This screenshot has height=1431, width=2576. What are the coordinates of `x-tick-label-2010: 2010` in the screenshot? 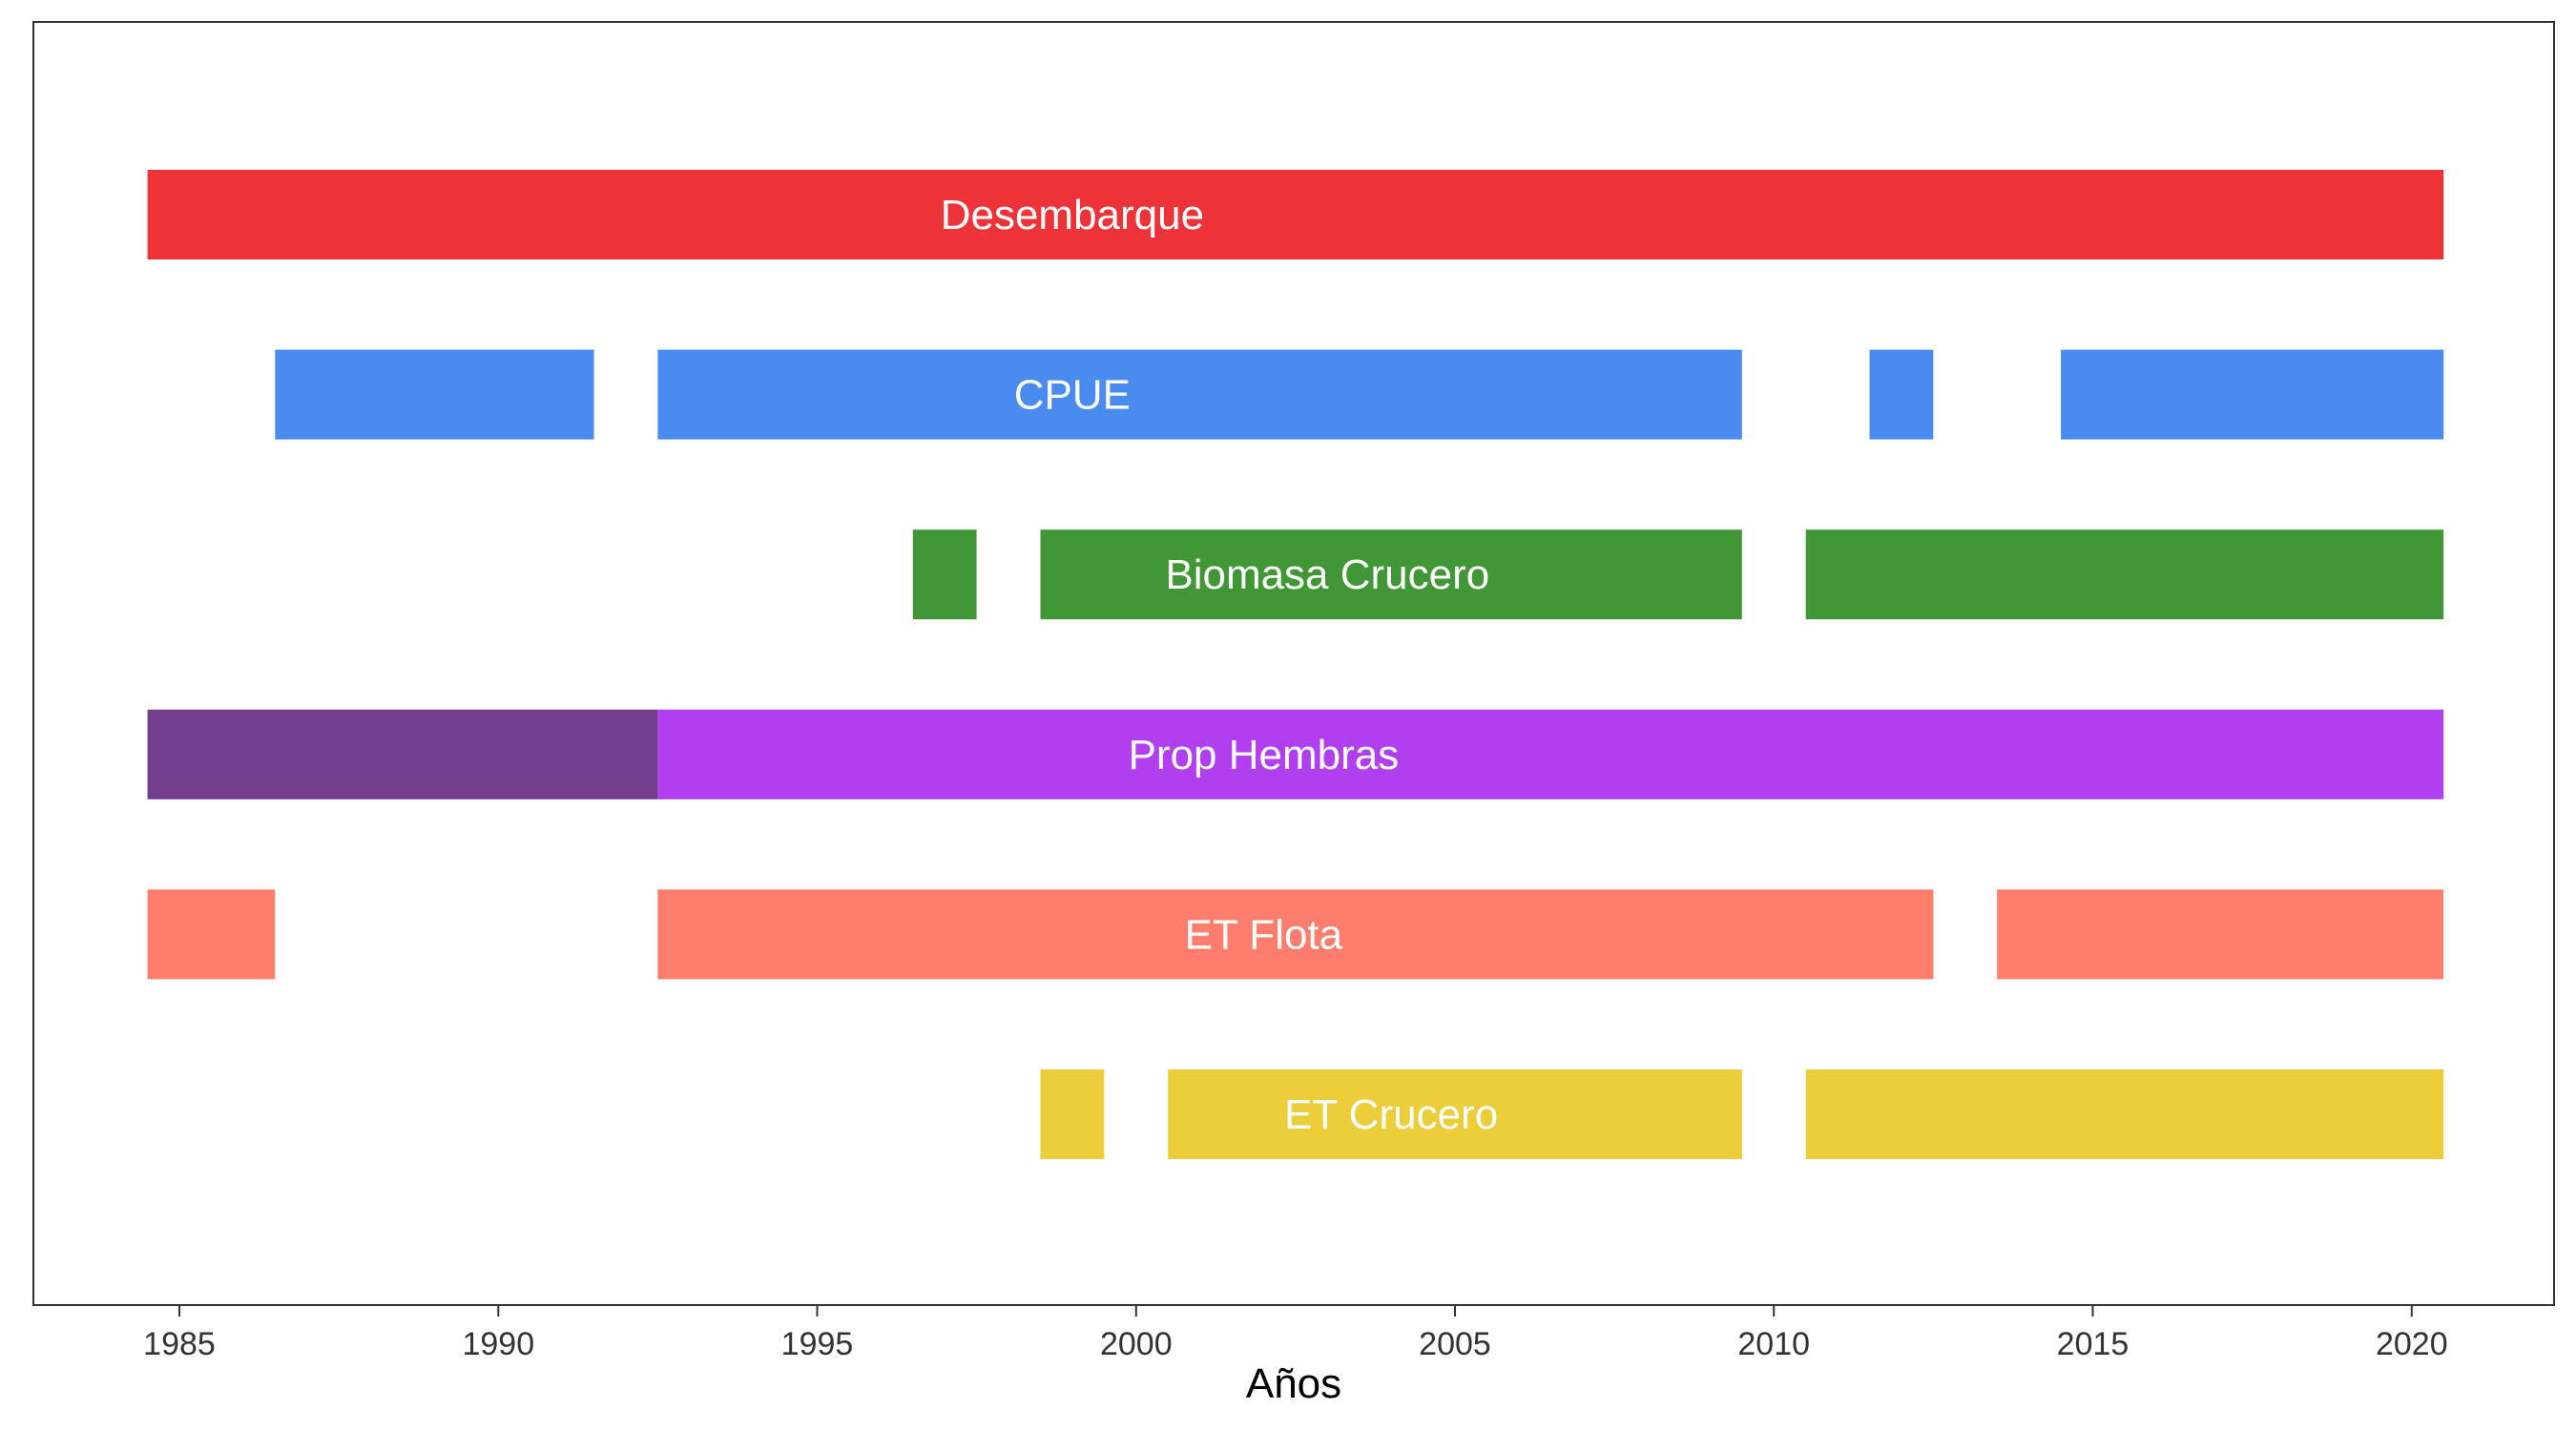 It's located at (1773, 1344).